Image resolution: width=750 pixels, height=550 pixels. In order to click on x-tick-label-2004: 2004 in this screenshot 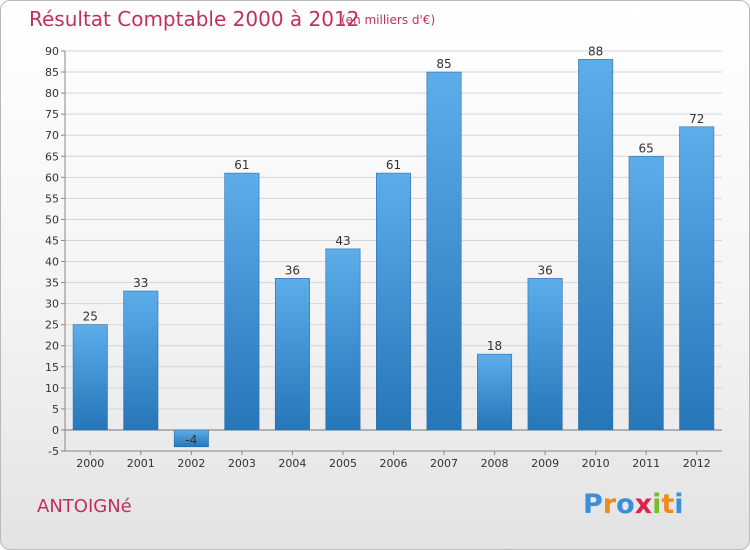, I will do `click(292, 463)`.